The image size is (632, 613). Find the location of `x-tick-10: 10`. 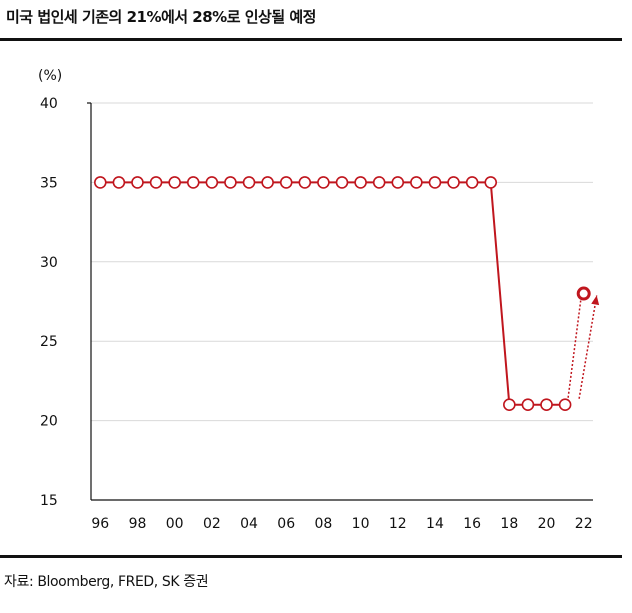

x-tick-10: 10 is located at coordinates (361, 524).